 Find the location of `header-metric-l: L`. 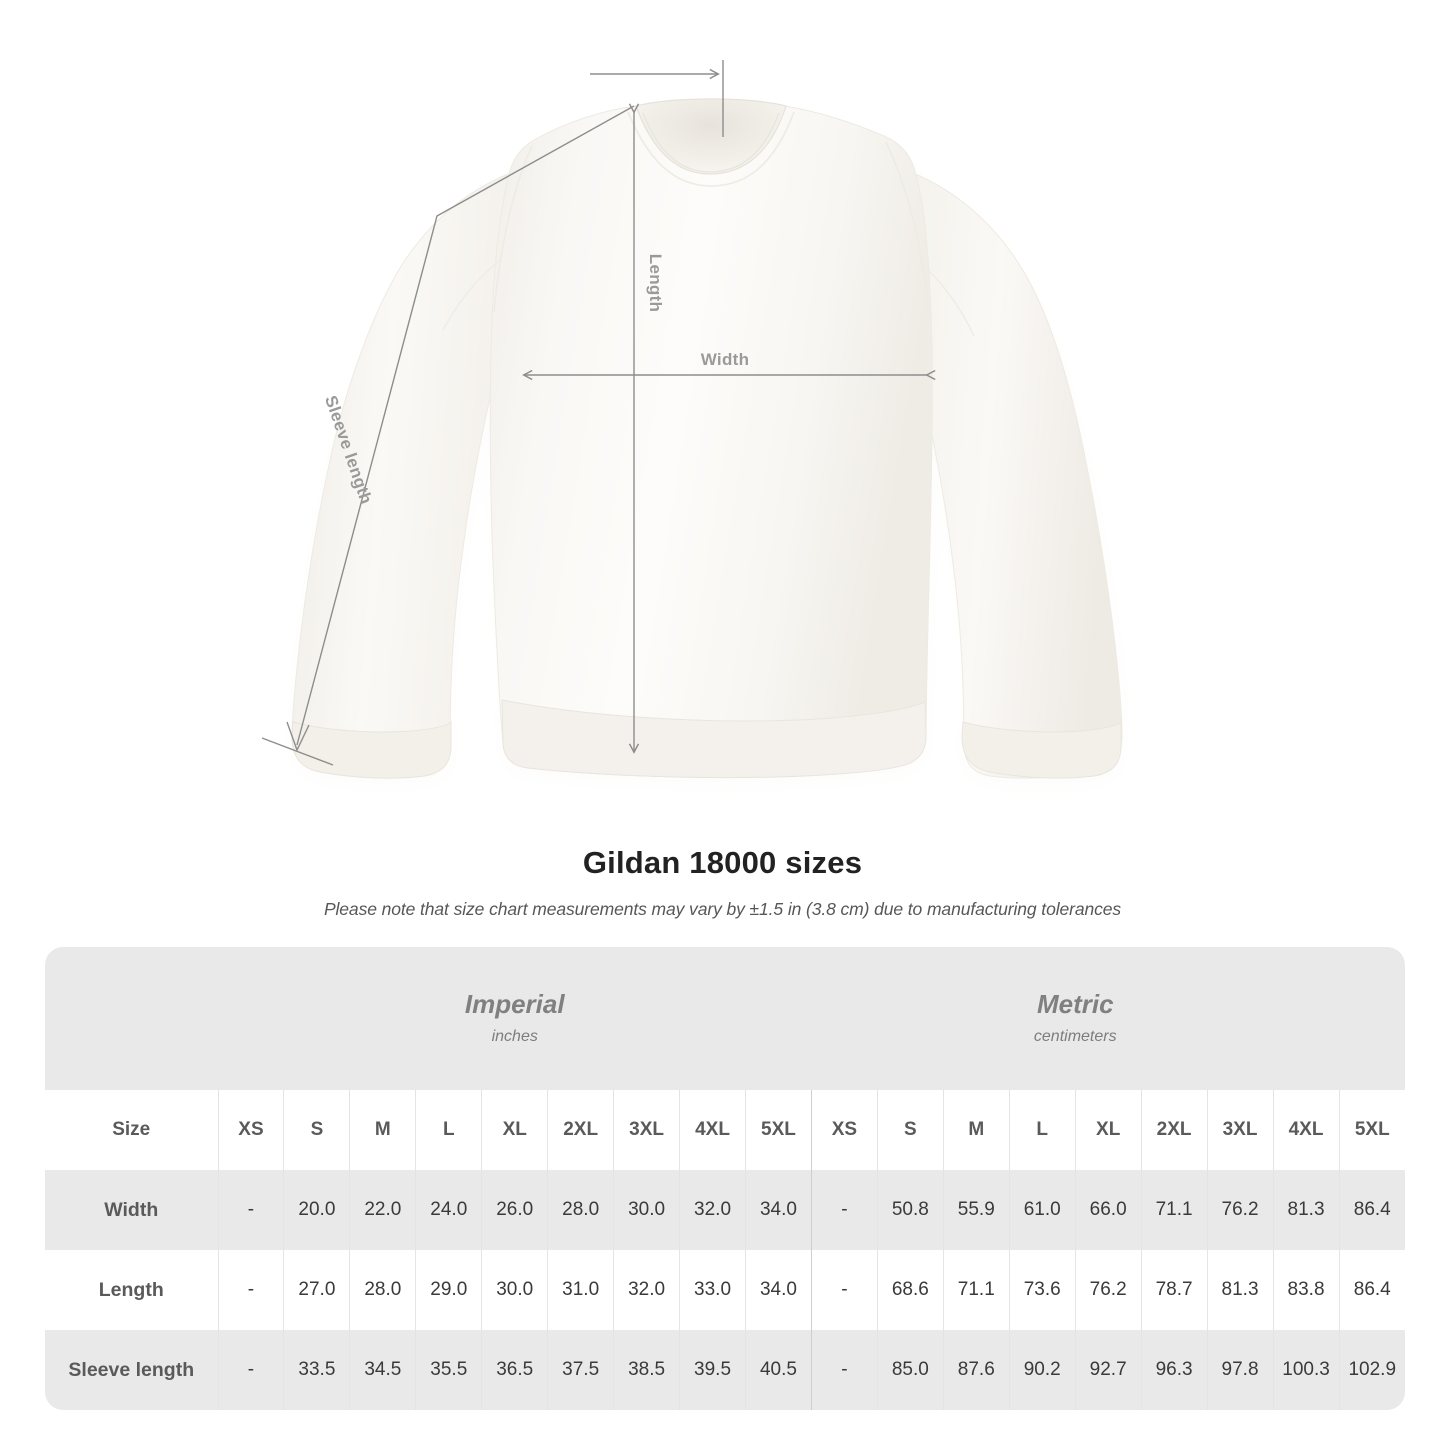

header-metric-l: L is located at coordinates (1042, 1130).